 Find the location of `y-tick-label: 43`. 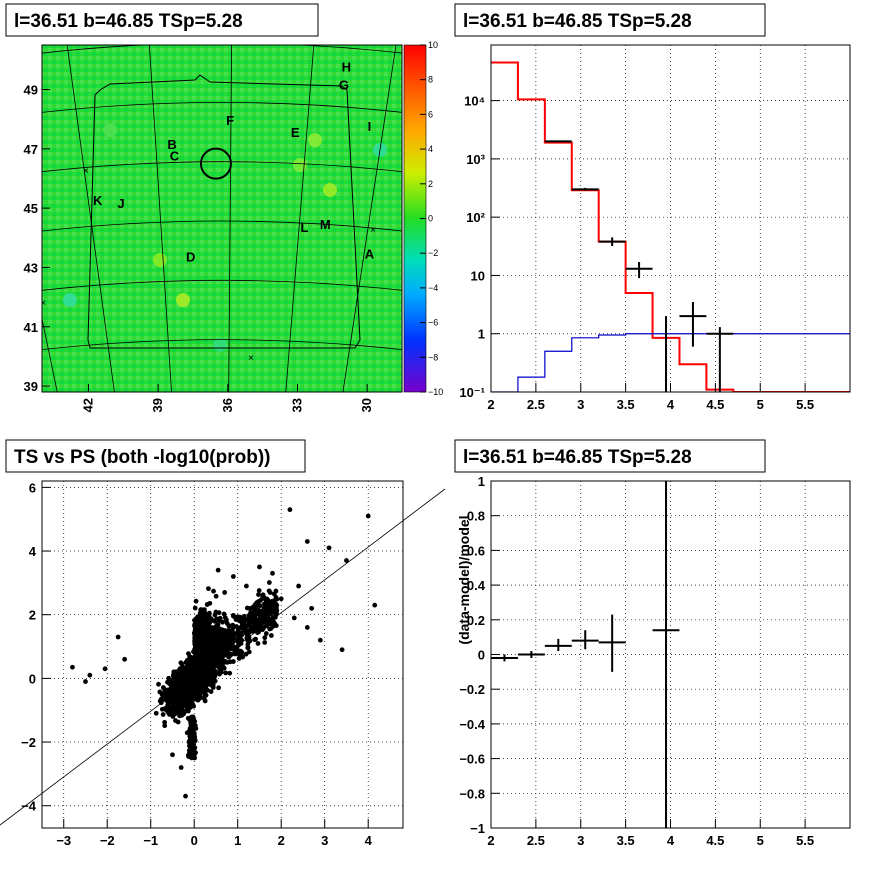

y-tick-label: 43 is located at coordinates (31, 267).